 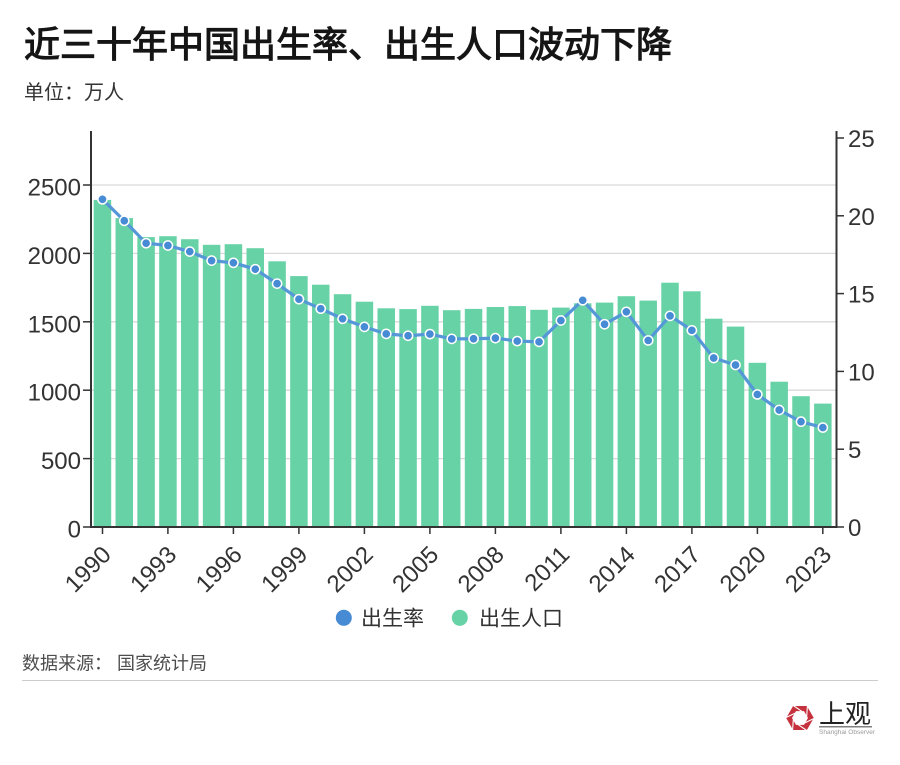 I want to click on svg-text: 出生率, so click(x=392, y=619).